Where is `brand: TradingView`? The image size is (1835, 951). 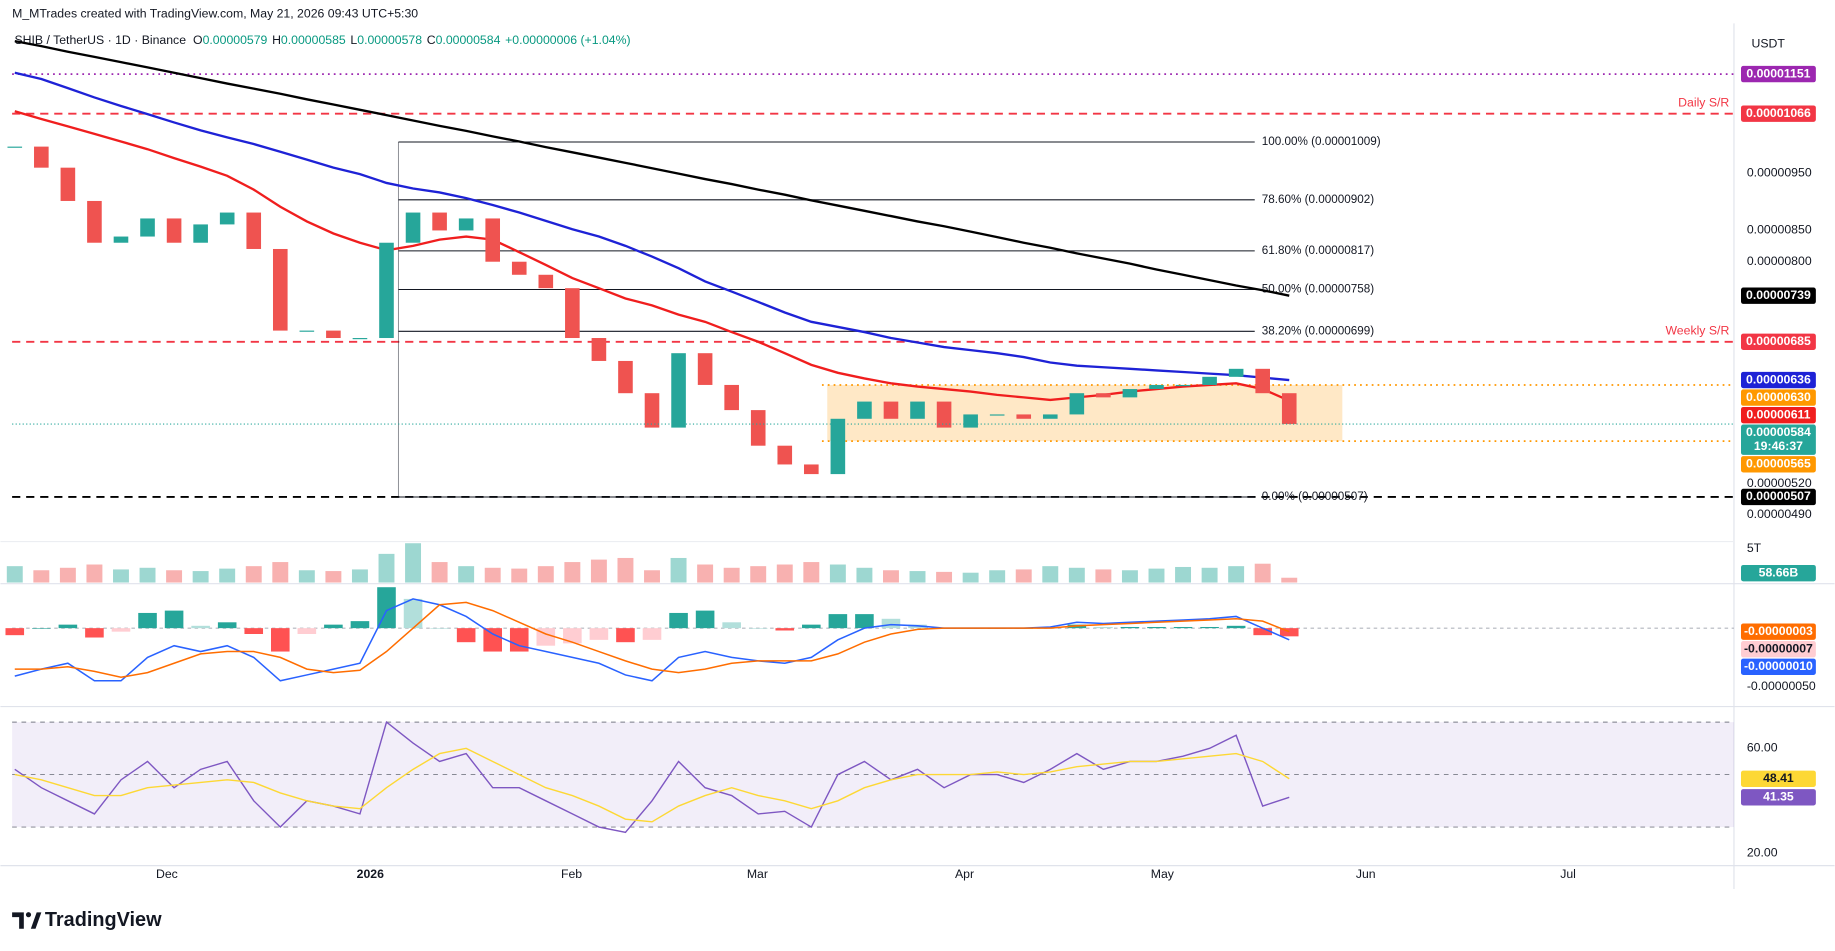 brand: TradingView is located at coordinates (103, 920).